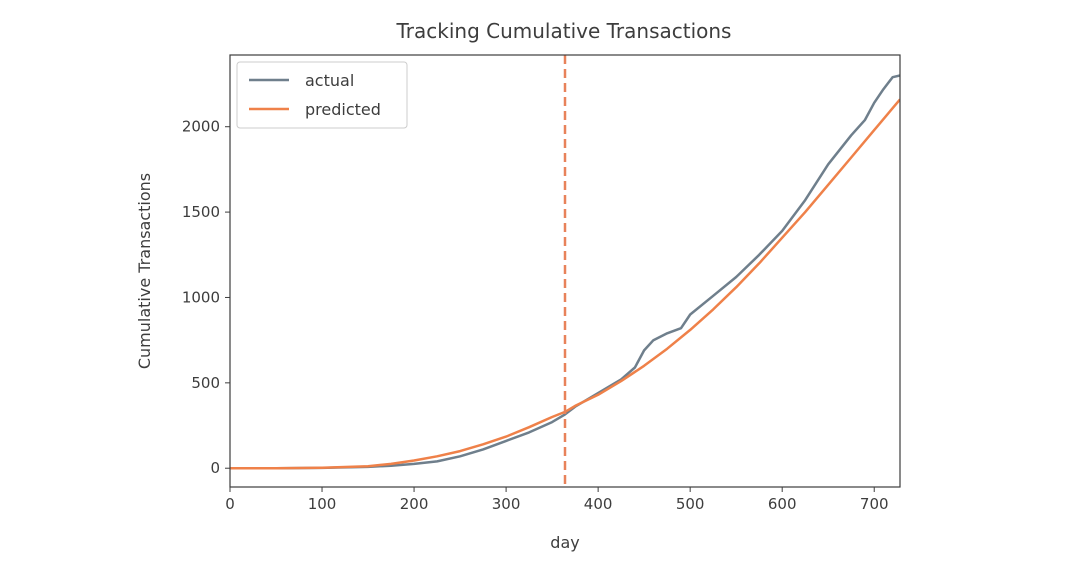 This screenshot has width=1066, height=574. Describe the element at coordinates (205, 383) in the screenshot. I see `y-tick-label: 500` at that location.